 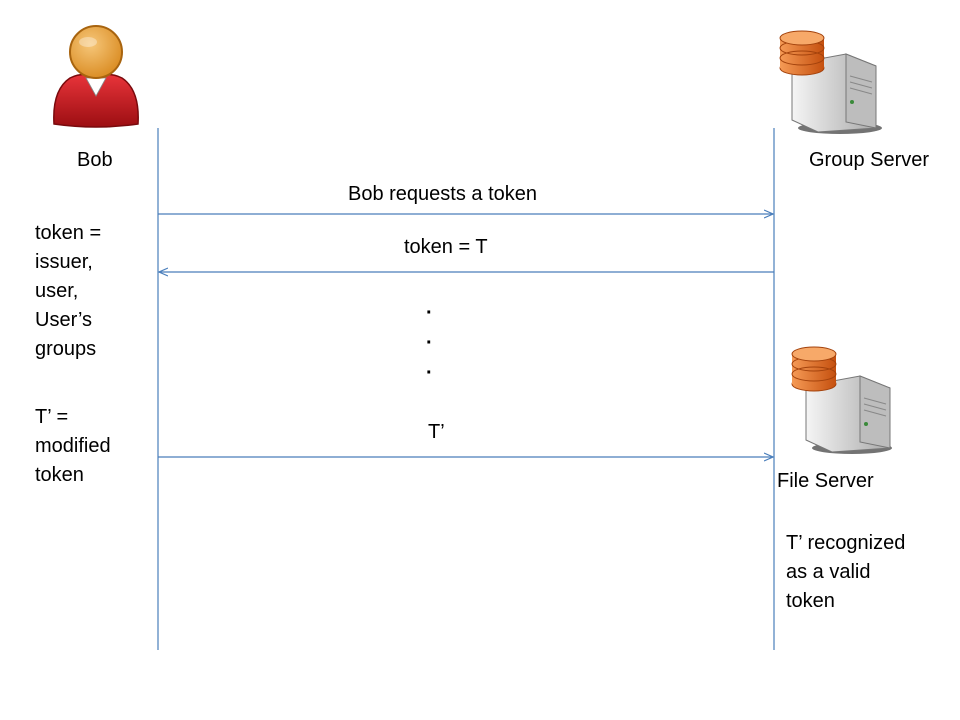 What do you see at coordinates (436, 432) in the screenshot?
I see `modified-token-message: T’` at bounding box center [436, 432].